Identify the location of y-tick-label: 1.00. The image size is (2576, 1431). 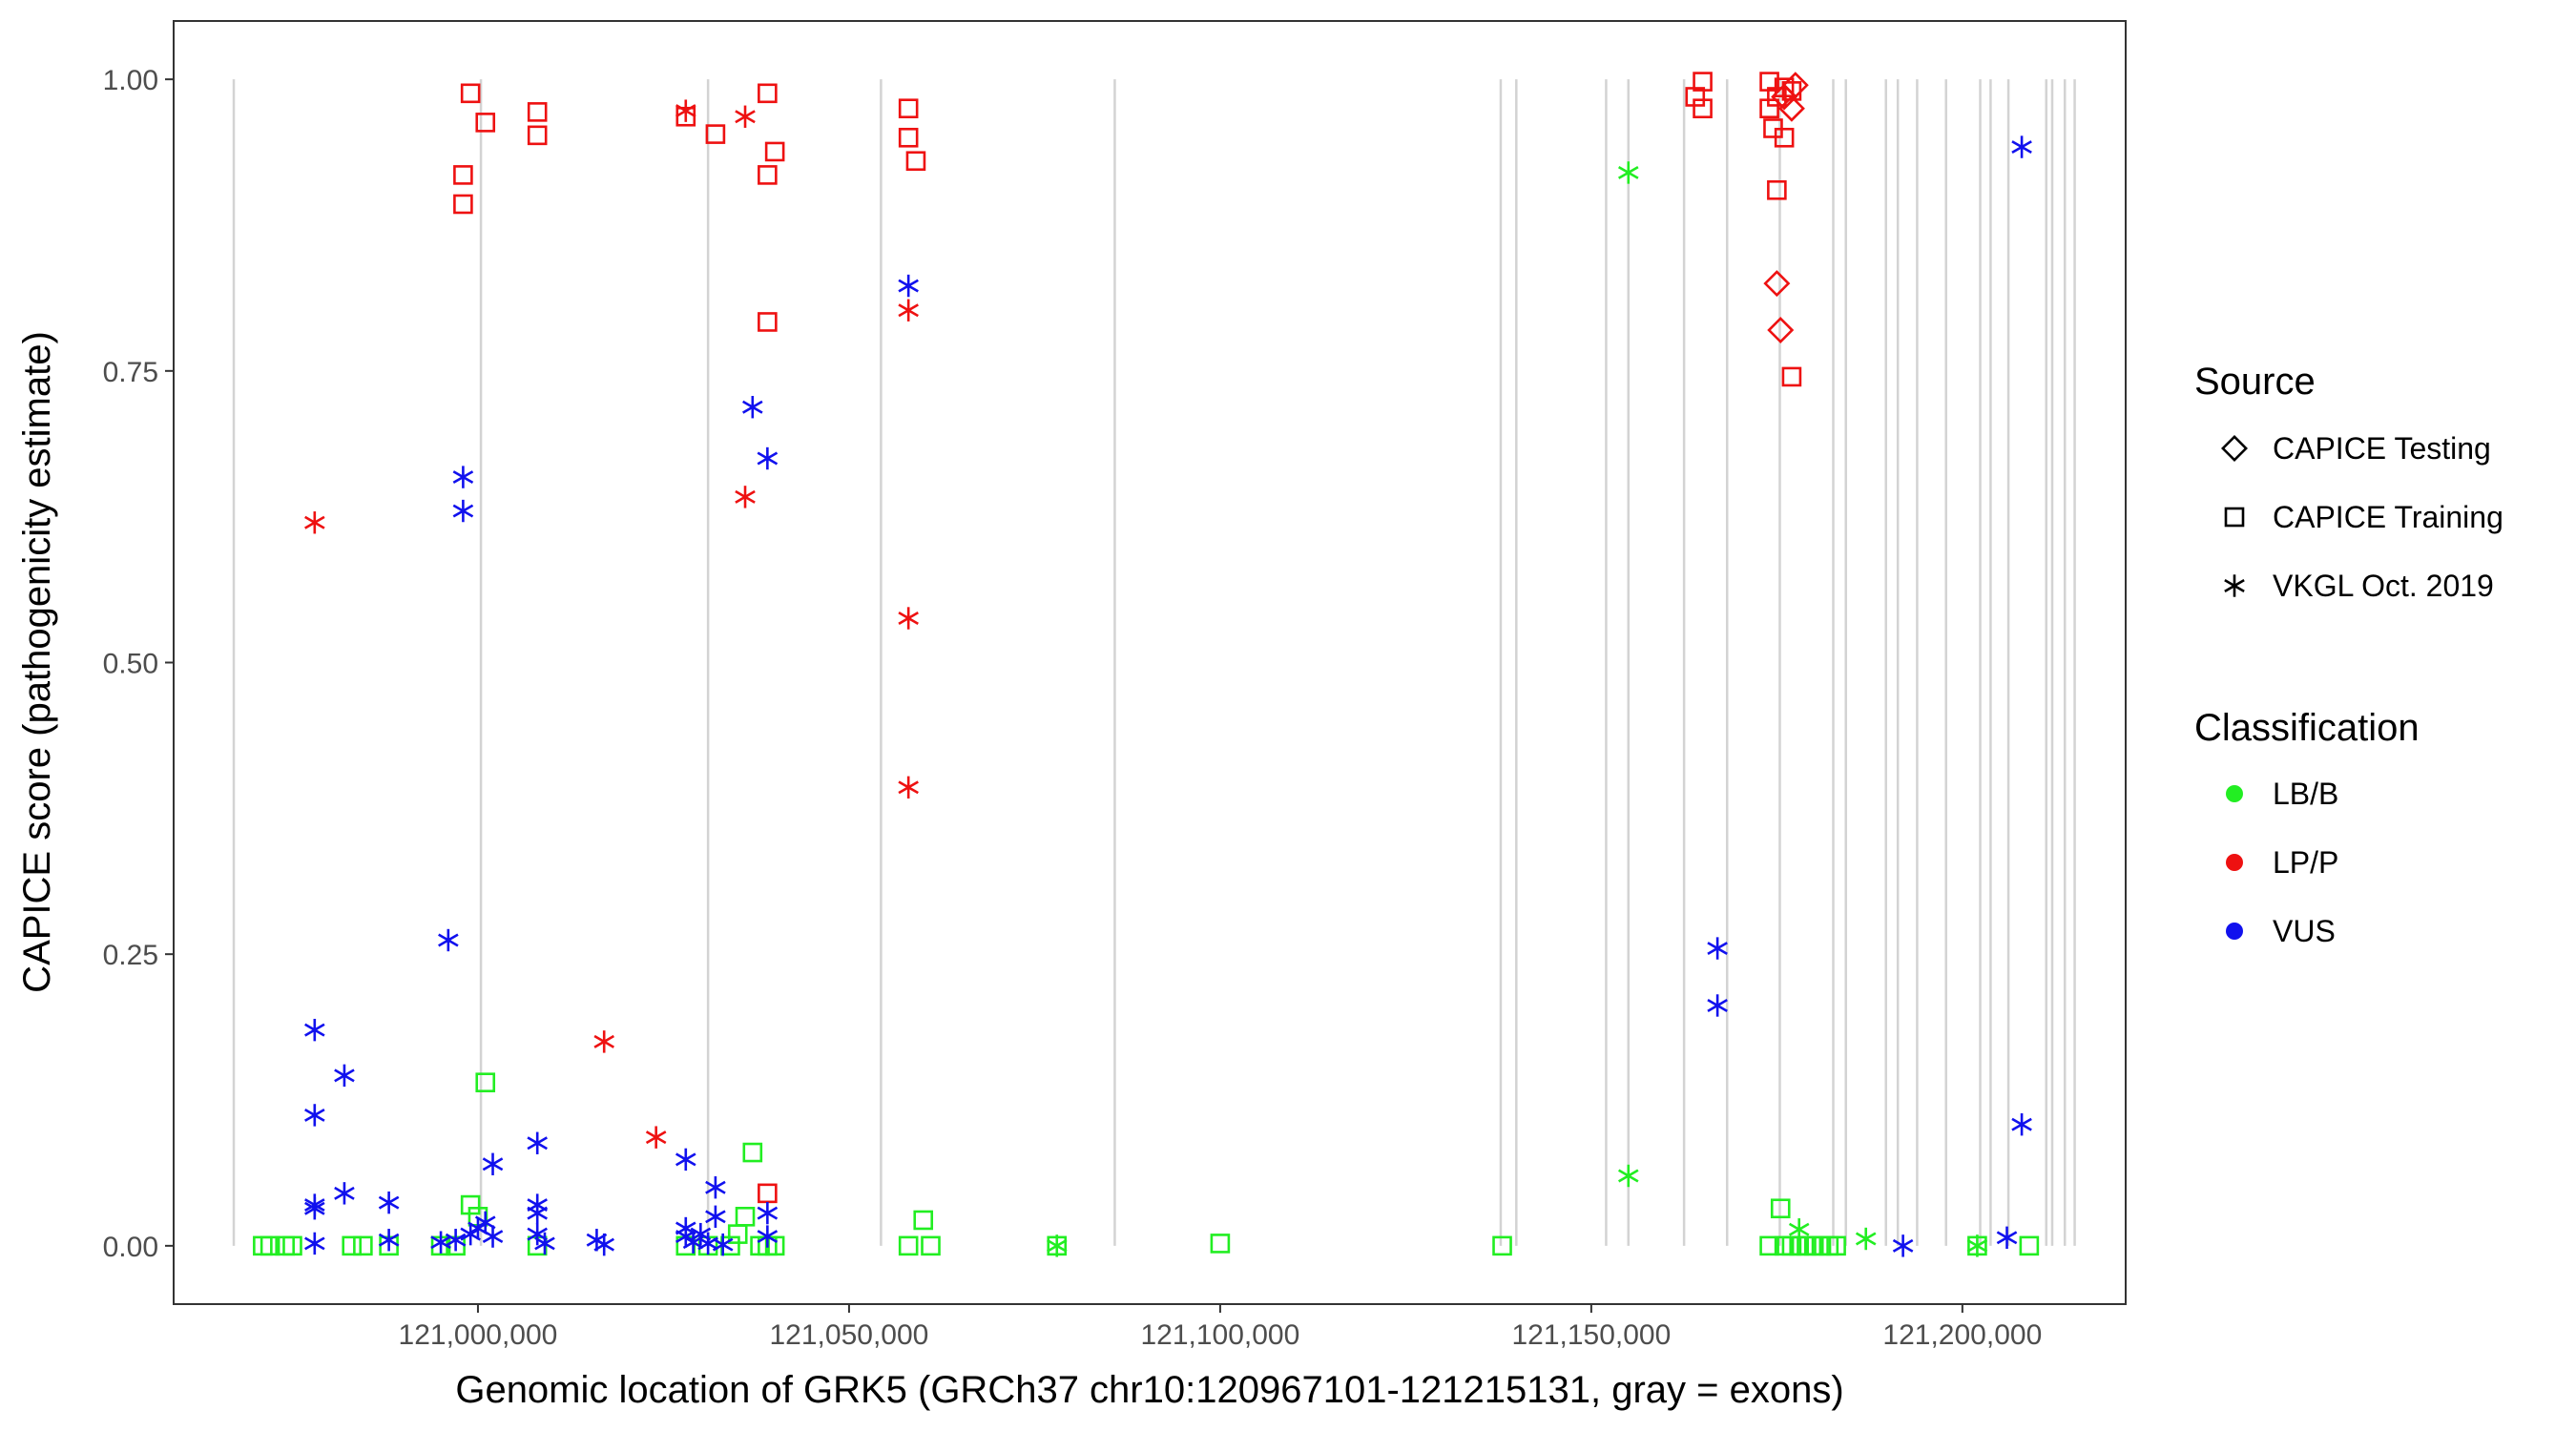
(130, 80).